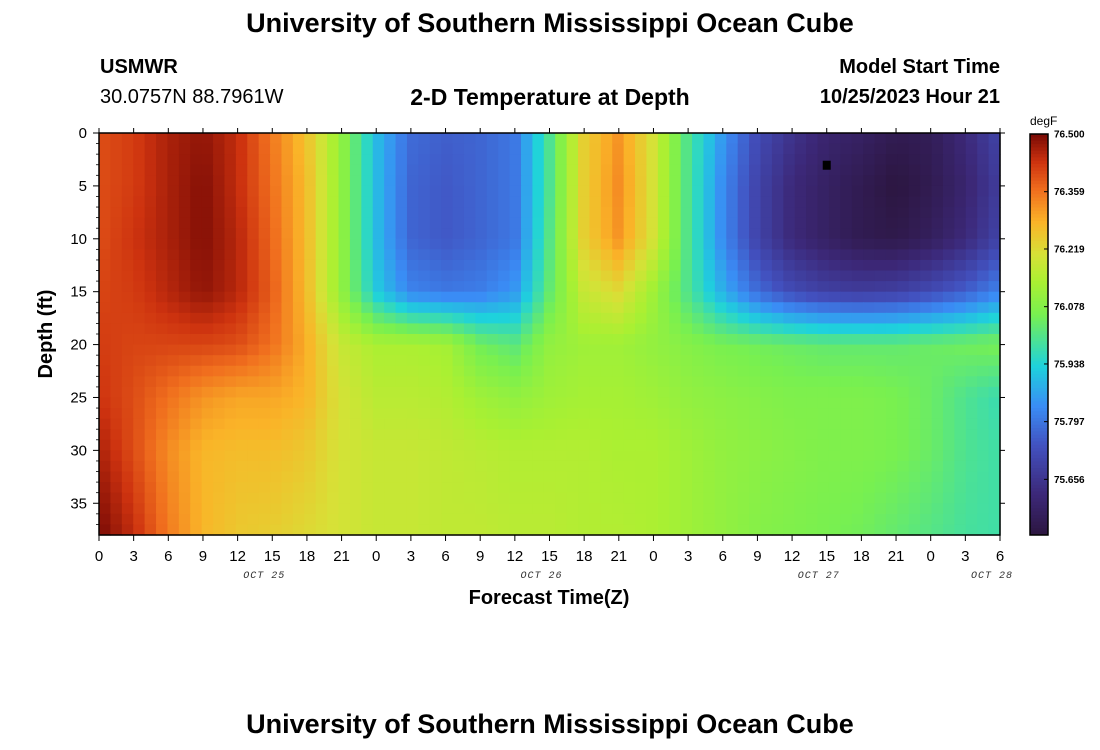 Image resolution: width=1100 pixels, height=750 pixels. I want to click on x-axis-title: Forecast Time(Z), so click(549, 598).